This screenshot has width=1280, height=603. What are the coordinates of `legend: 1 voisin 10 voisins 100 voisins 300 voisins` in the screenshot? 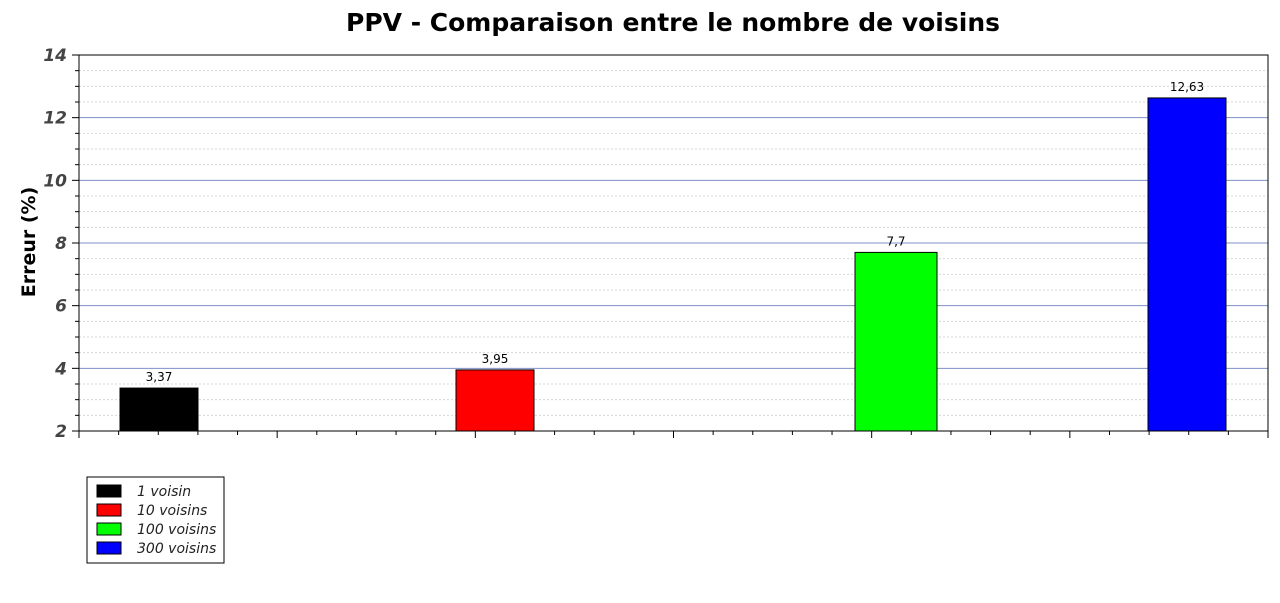 It's located at (155, 520).